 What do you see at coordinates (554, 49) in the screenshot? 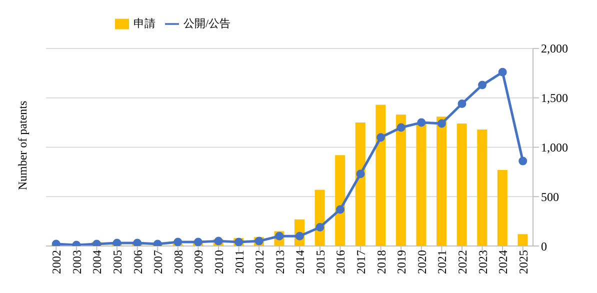
I see `y-tick-label: 2,000` at bounding box center [554, 49].